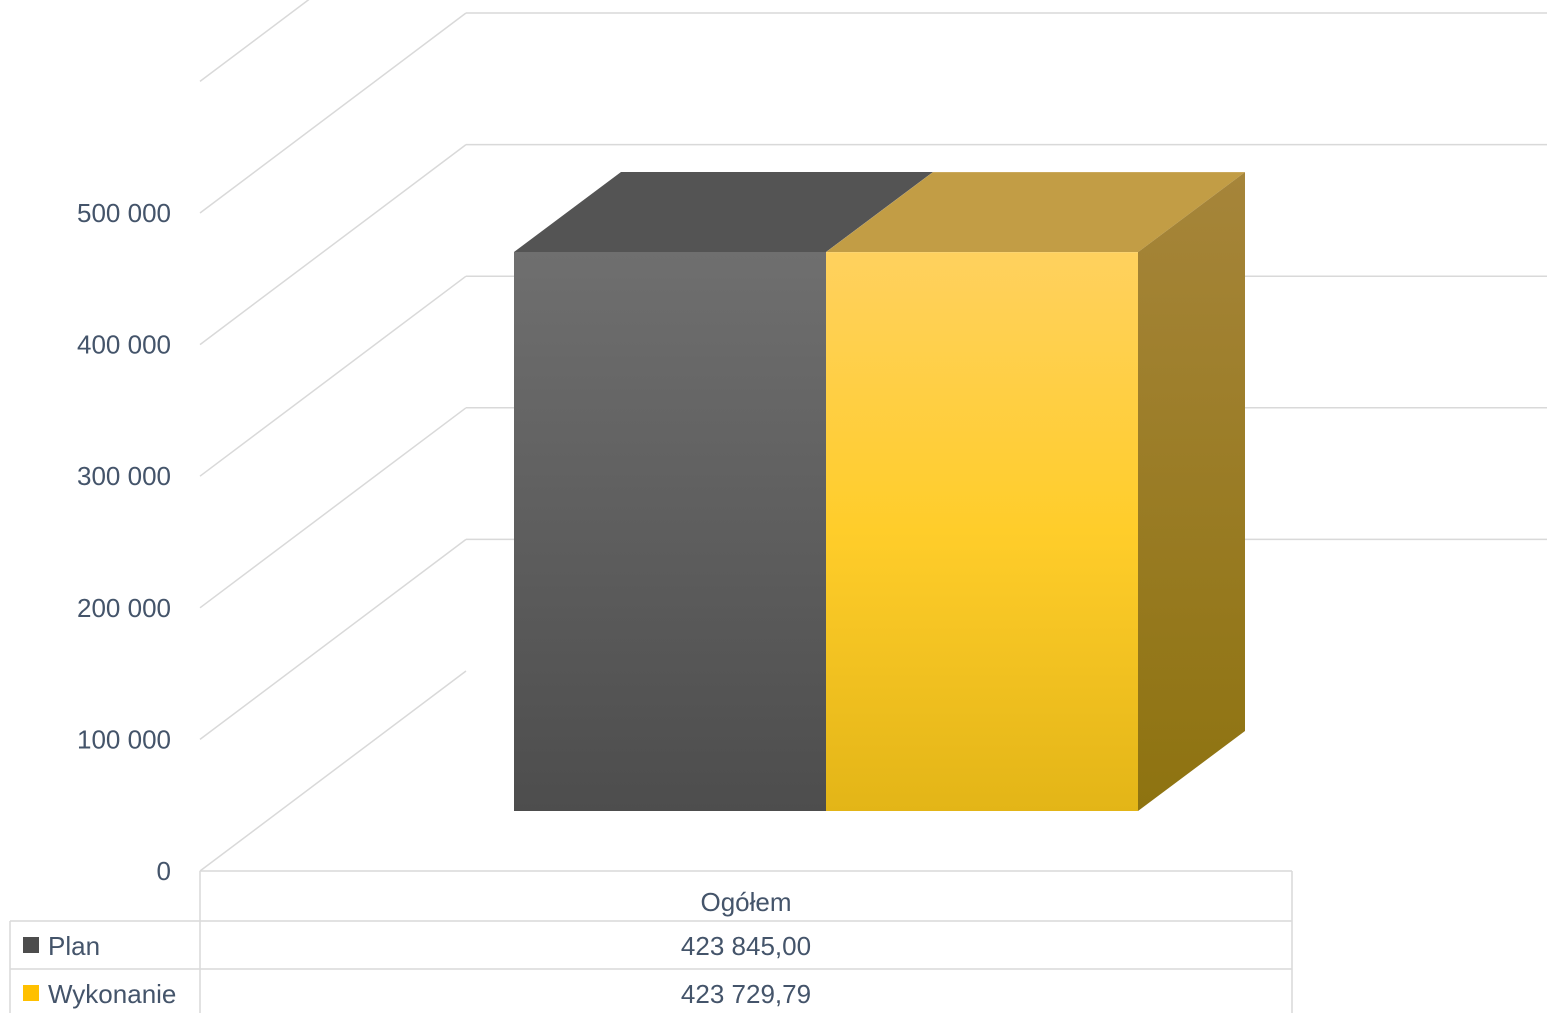 Image resolution: width=1547 pixels, height=1013 pixels. I want to click on y-tick-label: 100 000, so click(124, 739).